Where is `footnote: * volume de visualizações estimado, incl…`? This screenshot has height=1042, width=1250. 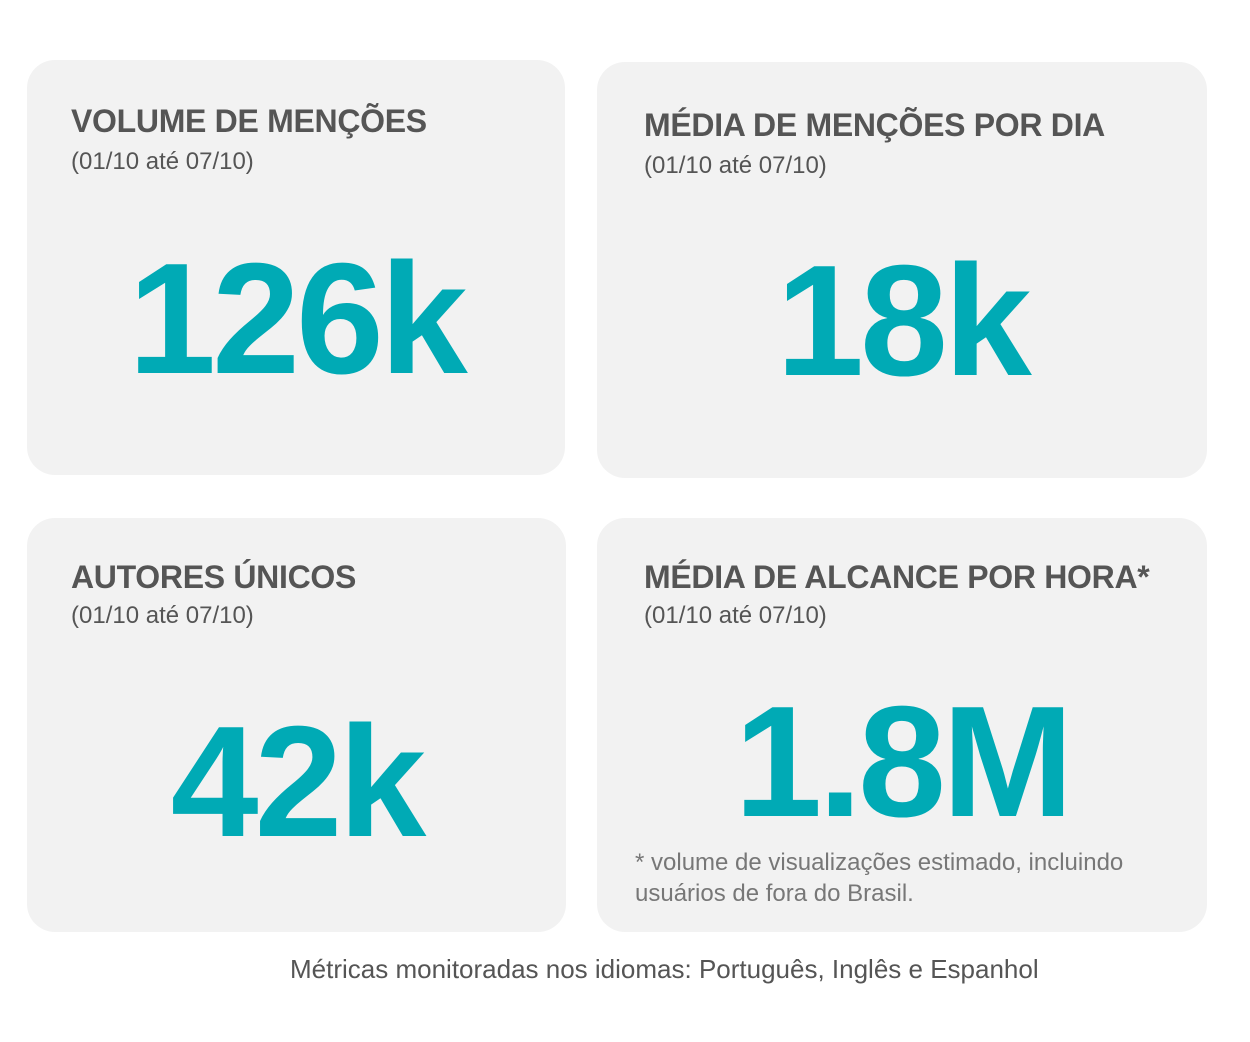
footnote: * volume de visualizações estimado, incl… is located at coordinates (879, 878).